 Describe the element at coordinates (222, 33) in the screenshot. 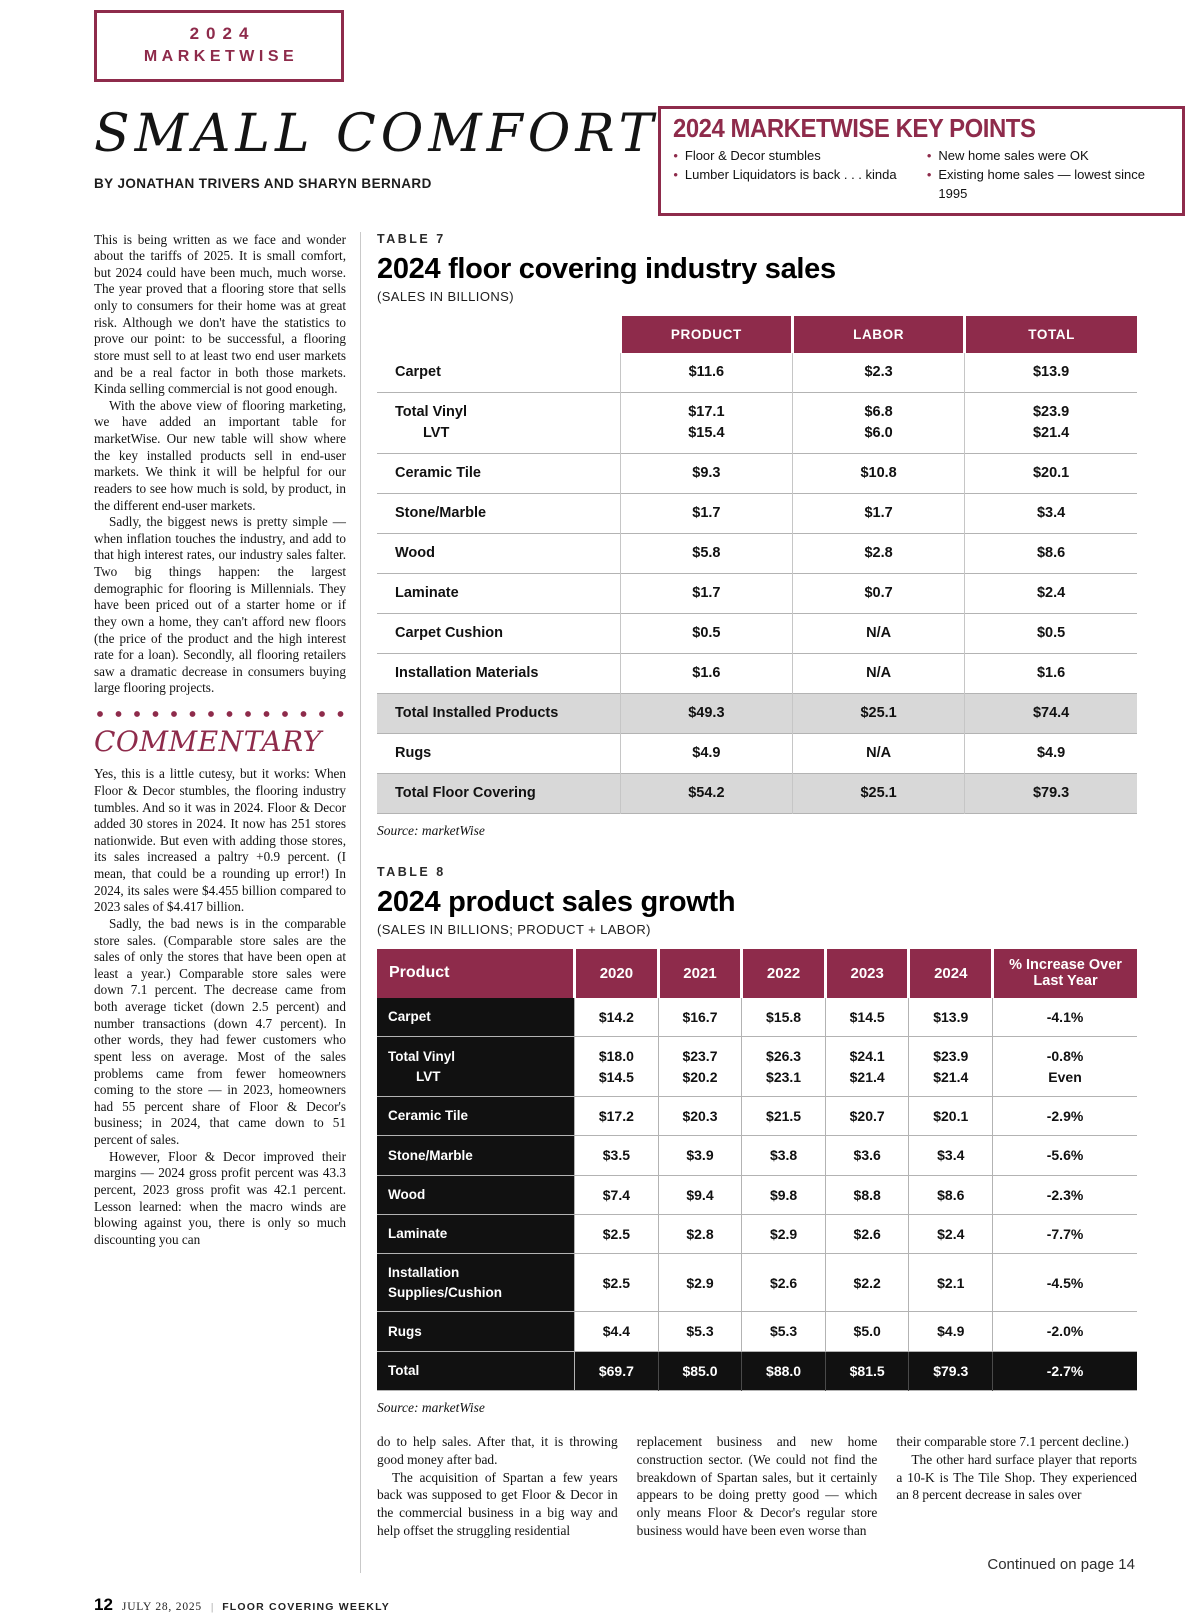

I see `masthead-year: 2024` at that location.